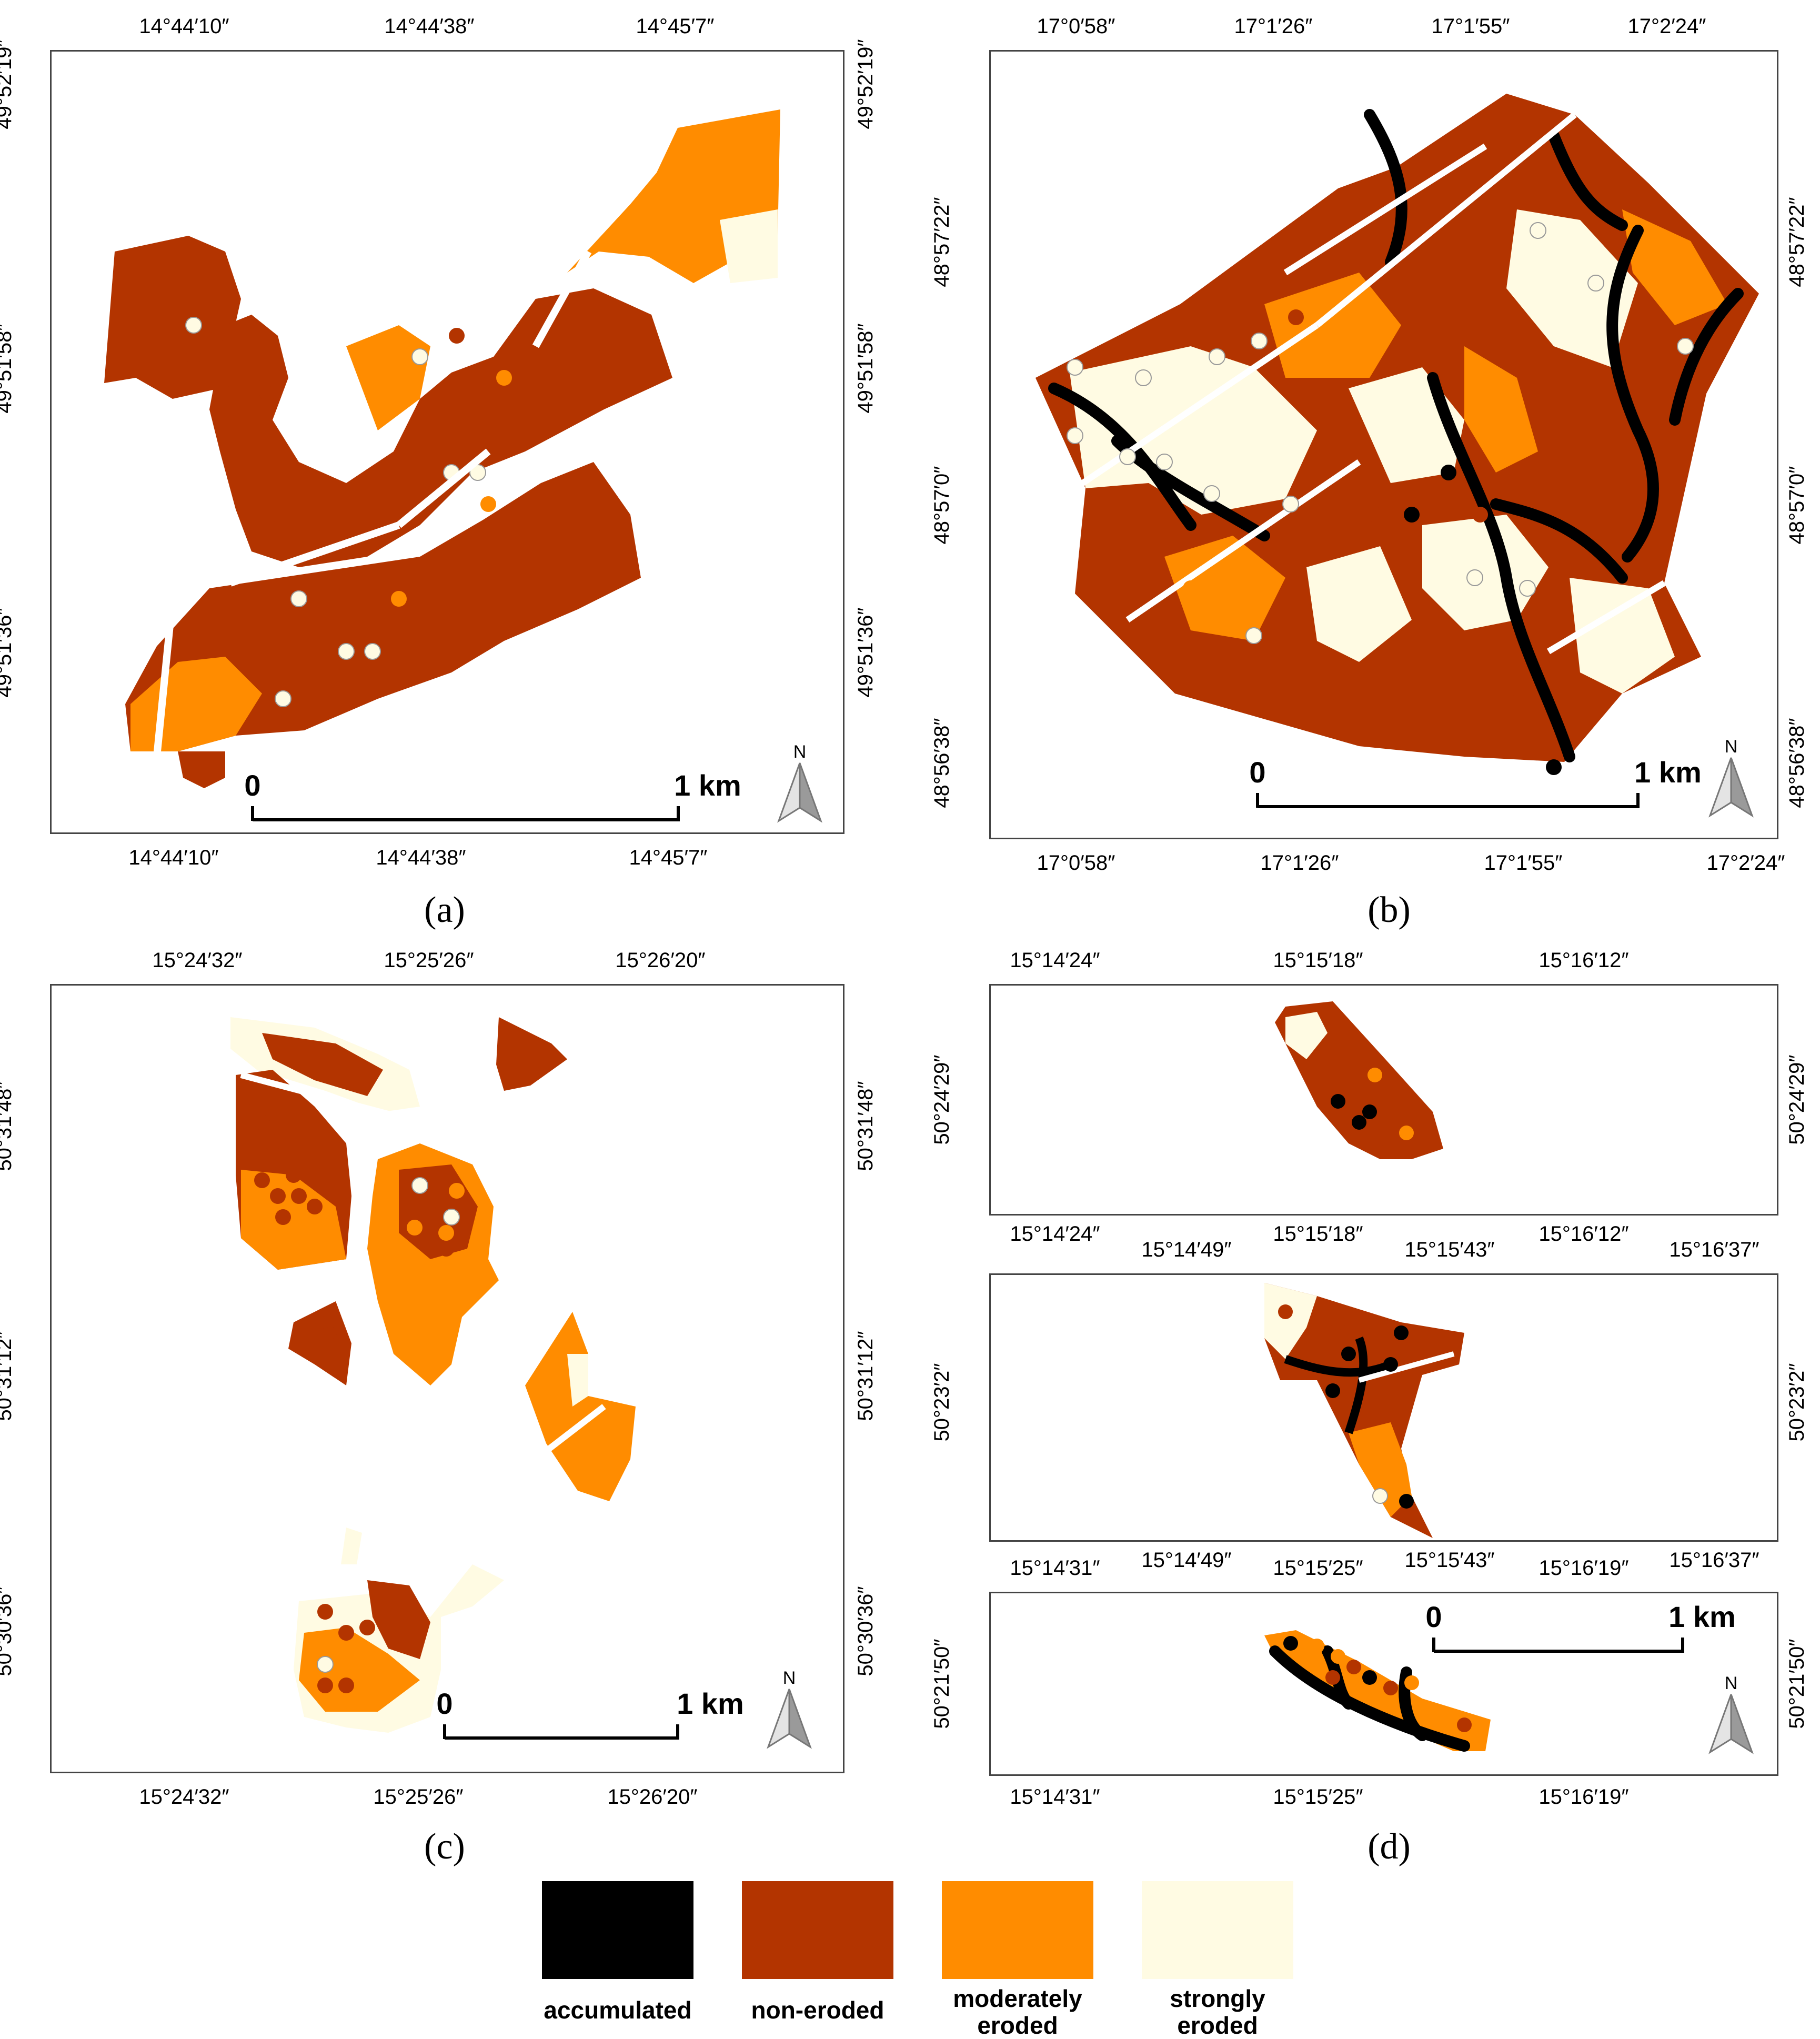 This screenshot has width=1820, height=2039. What do you see at coordinates (1389, 910) in the screenshot?
I see `panel-label-b: (b)` at bounding box center [1389, 910].